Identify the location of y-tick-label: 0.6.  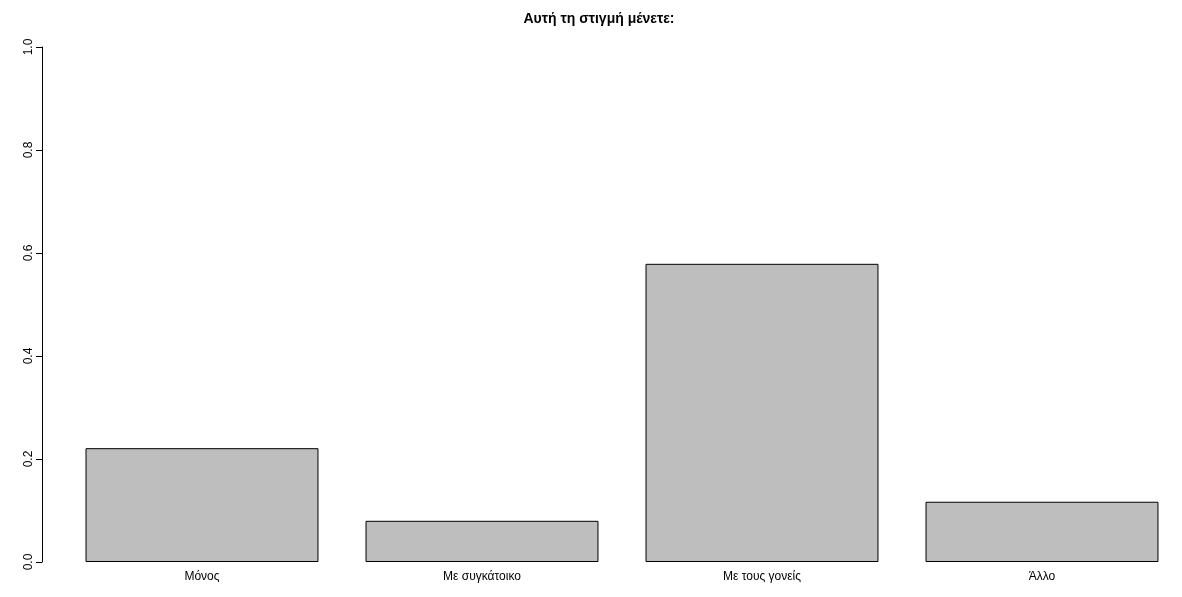
(28, 253).